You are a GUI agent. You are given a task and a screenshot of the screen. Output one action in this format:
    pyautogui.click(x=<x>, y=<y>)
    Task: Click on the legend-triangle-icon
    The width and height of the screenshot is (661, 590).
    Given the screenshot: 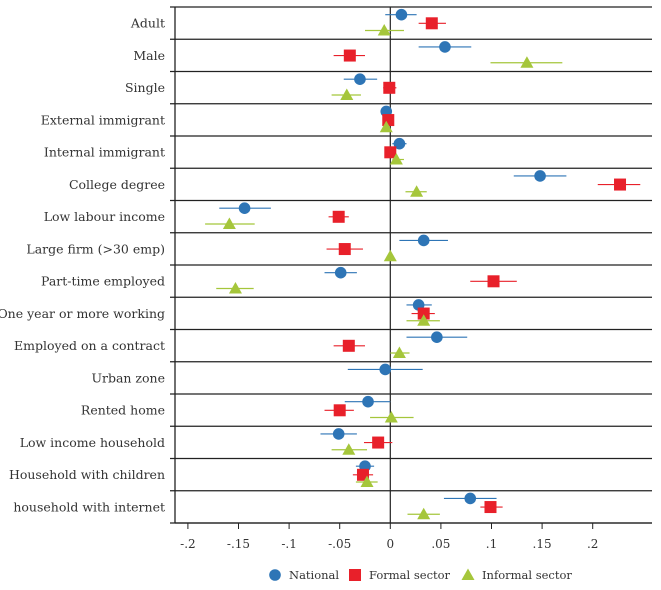 What is the action you would take?
    pyautogui.click(x=468, y=574)
    